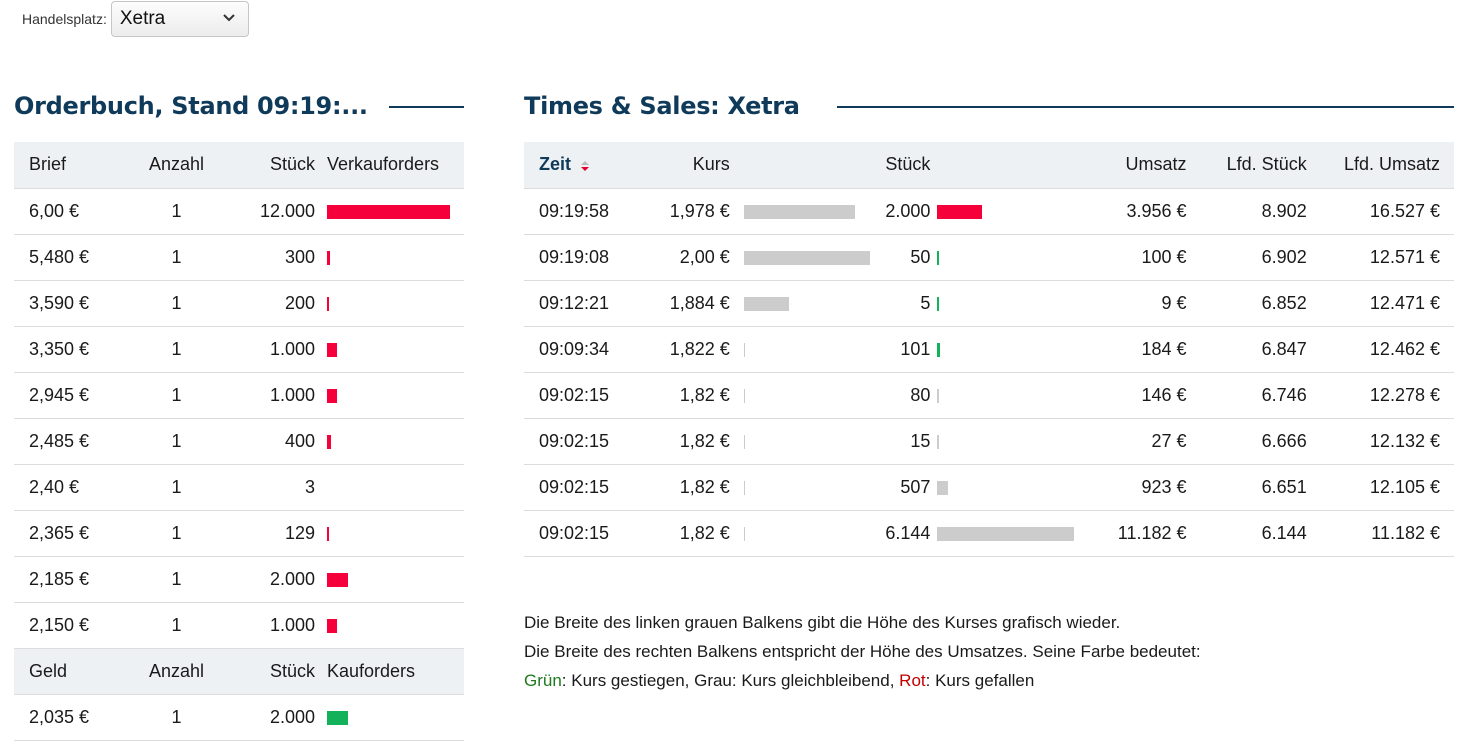 The image size is (1477, 744). I want to click on table-row: 09:12:21 1,884 € 5 9 €6.852 12.471 €, so click(989, 303).